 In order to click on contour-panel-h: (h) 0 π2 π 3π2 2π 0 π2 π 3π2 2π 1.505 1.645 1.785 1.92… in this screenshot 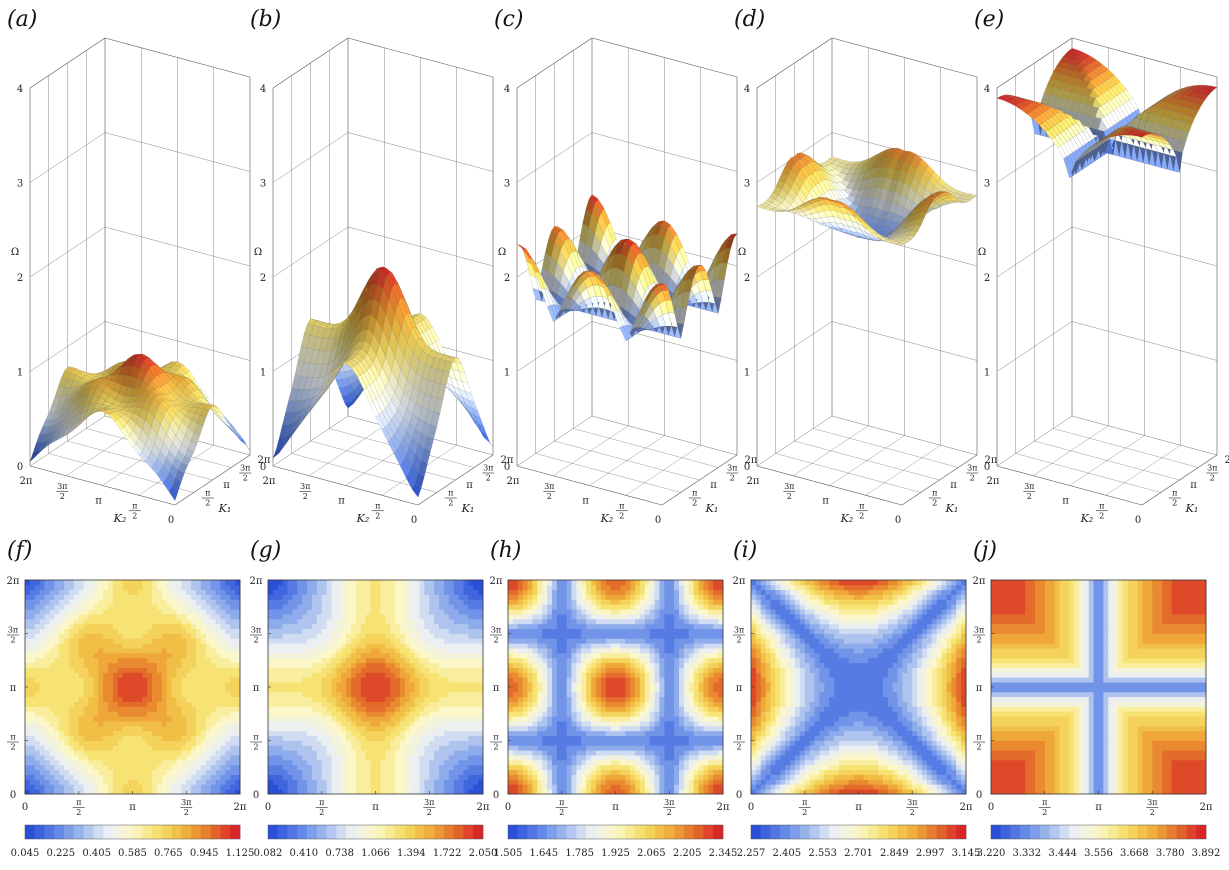, I will do `click(614, 698)`.